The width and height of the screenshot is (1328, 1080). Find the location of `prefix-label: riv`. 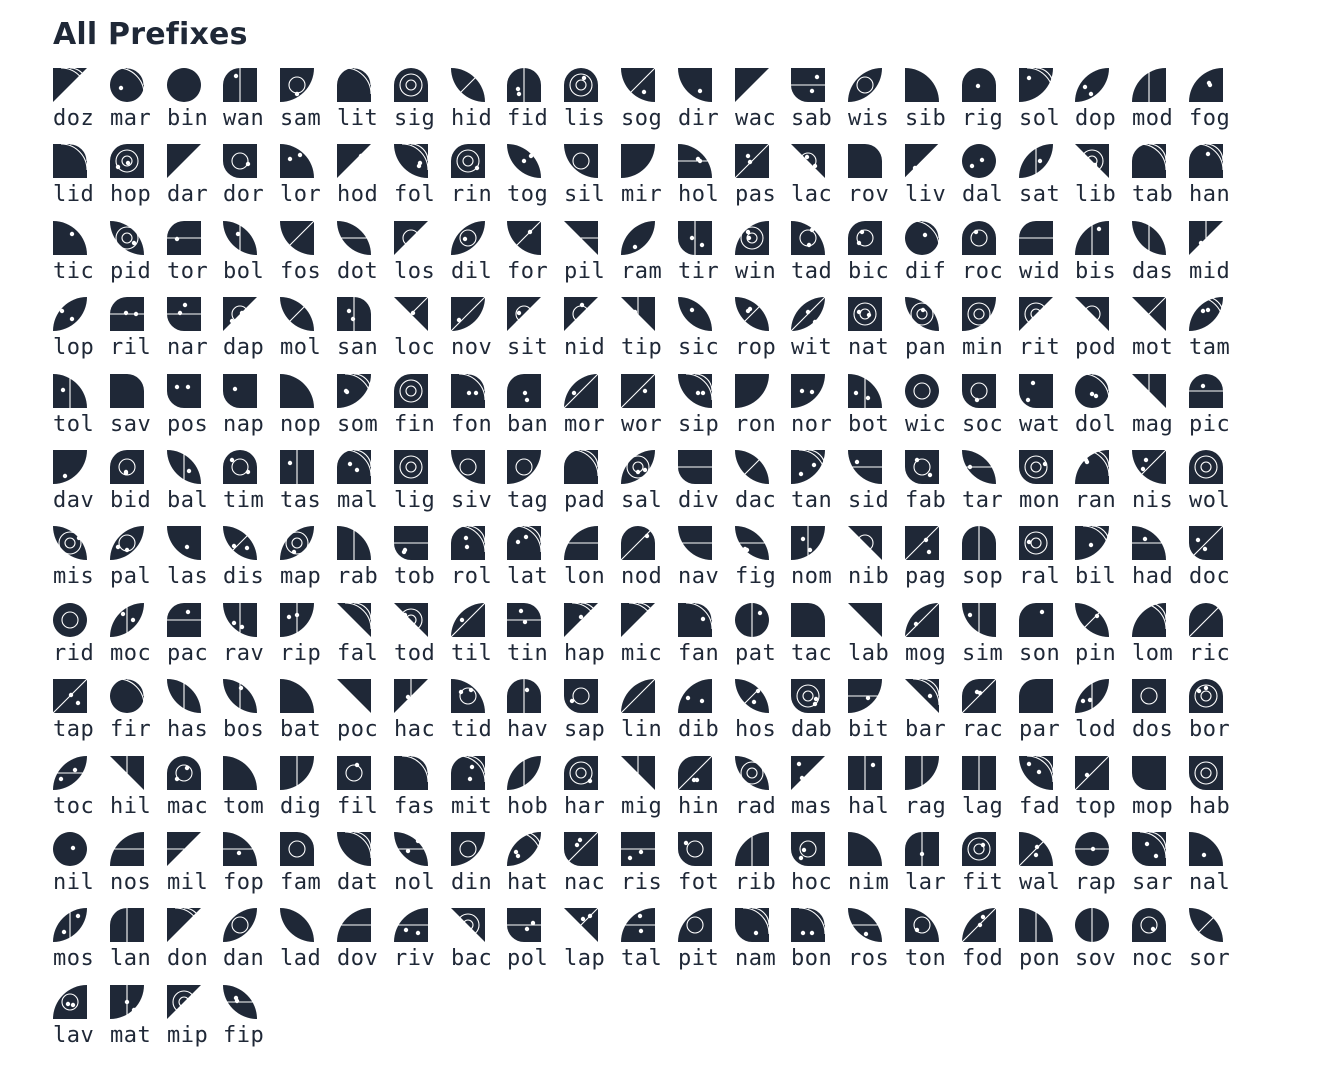

prefix-label: riv is located at coordinates (415, 958).